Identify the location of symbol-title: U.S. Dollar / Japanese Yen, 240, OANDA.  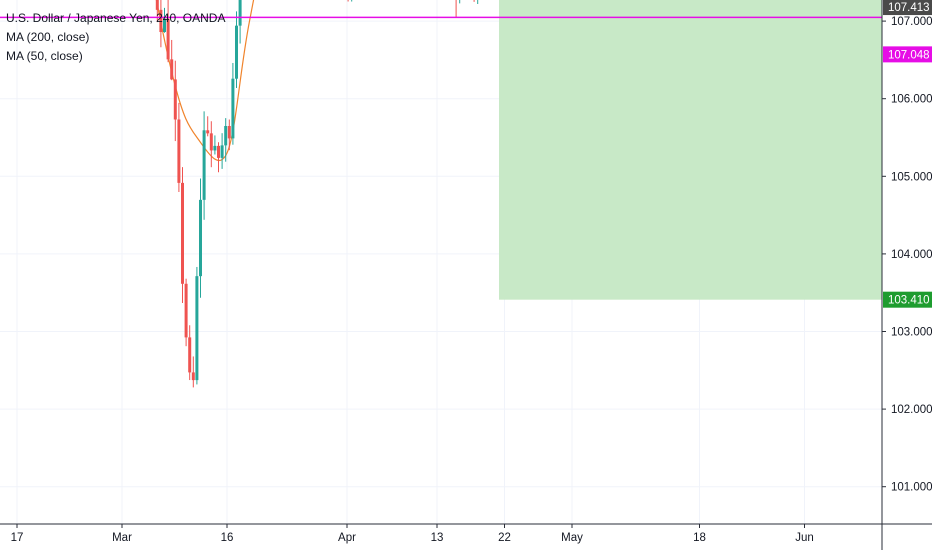
(116, 18).